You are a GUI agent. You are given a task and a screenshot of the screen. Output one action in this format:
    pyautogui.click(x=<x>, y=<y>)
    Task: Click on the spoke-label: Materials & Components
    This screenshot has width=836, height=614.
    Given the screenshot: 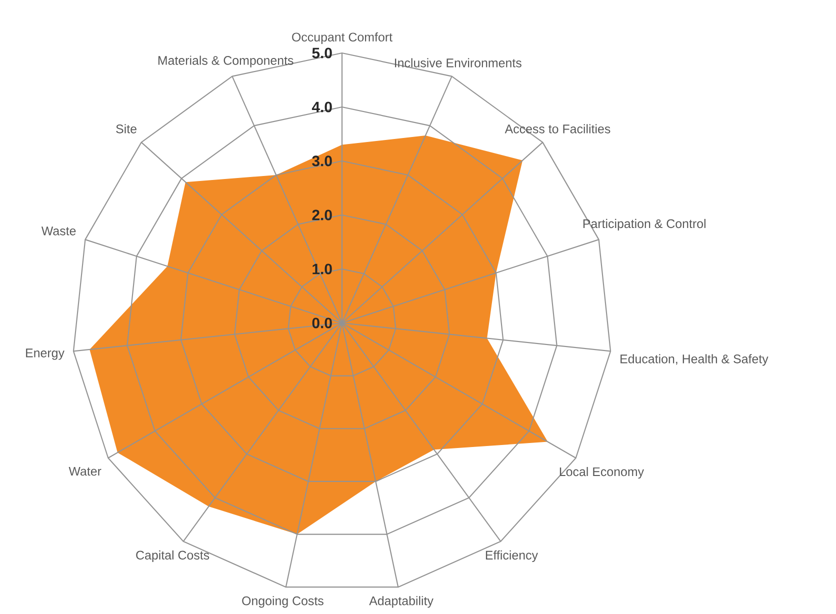 What is the action you would take?
    pyautogui.click(x=226, y=62)
    